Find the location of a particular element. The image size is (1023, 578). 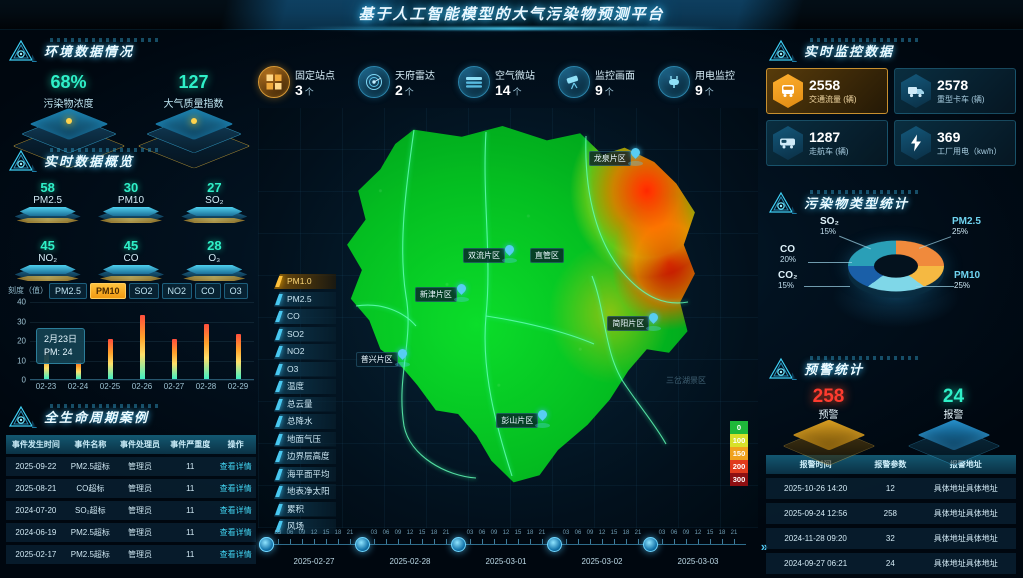

map-marker: 双流片区 is located at coordinates (490, 252).